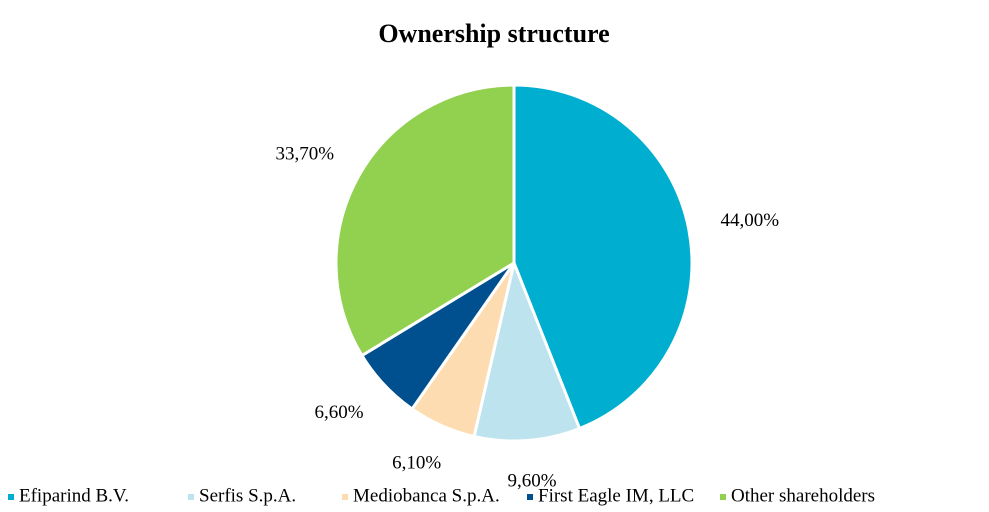  Describe the element at coordinates (247, 495) in the screenshot. I see `legend-label: Serfis S.p.A.` at that location.